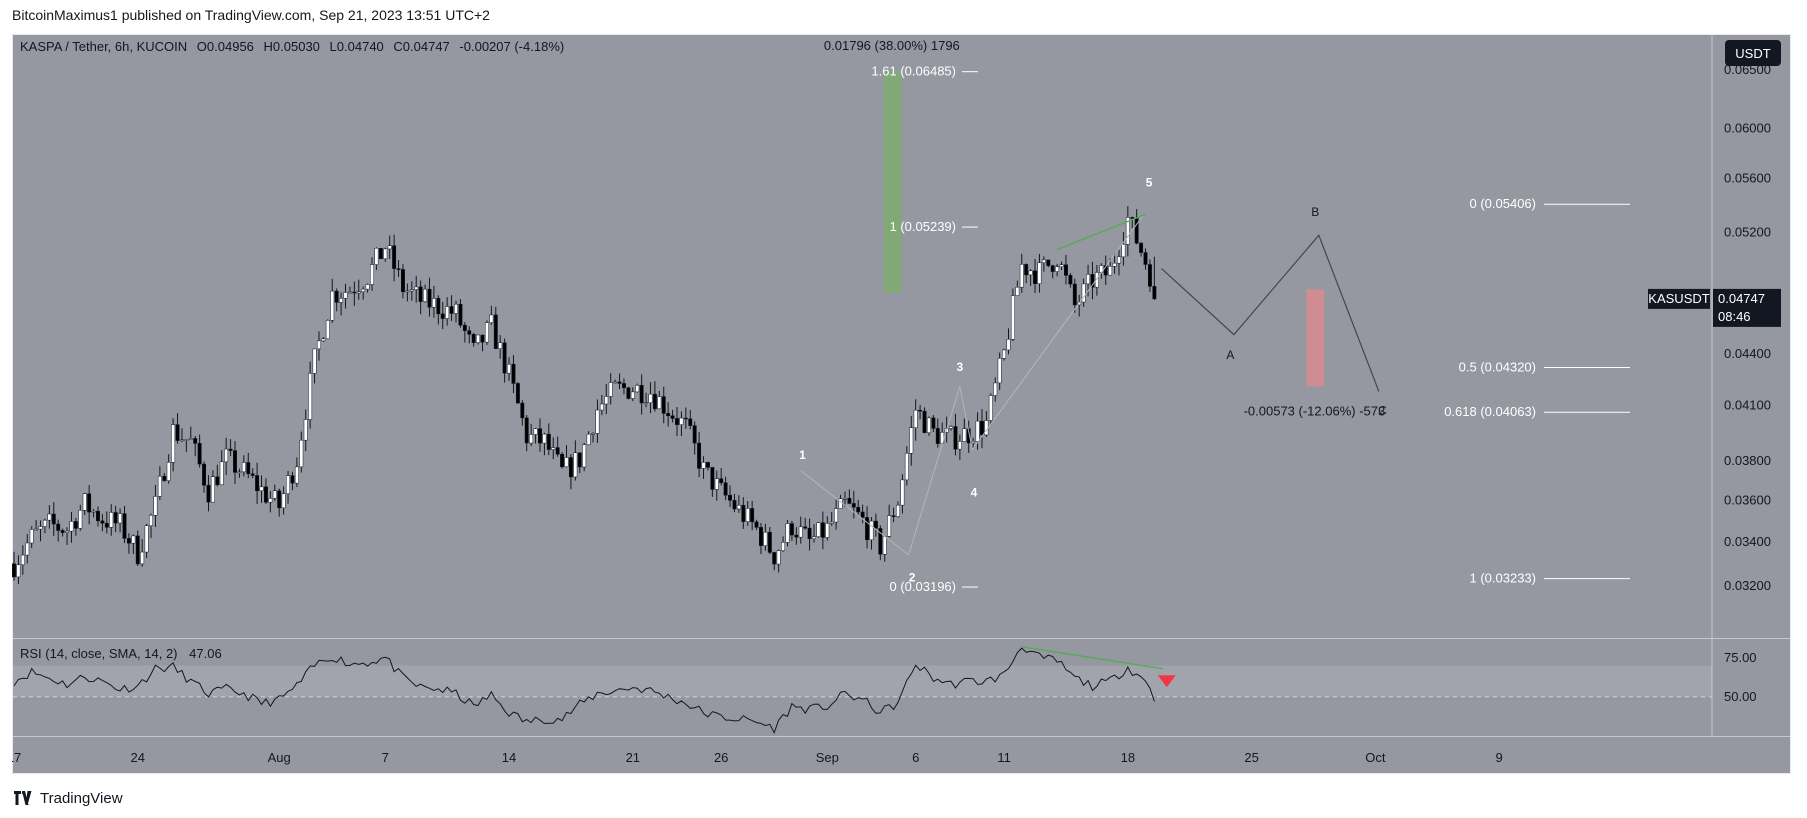  I want to click on price-scale-background, so click(1751, 336).